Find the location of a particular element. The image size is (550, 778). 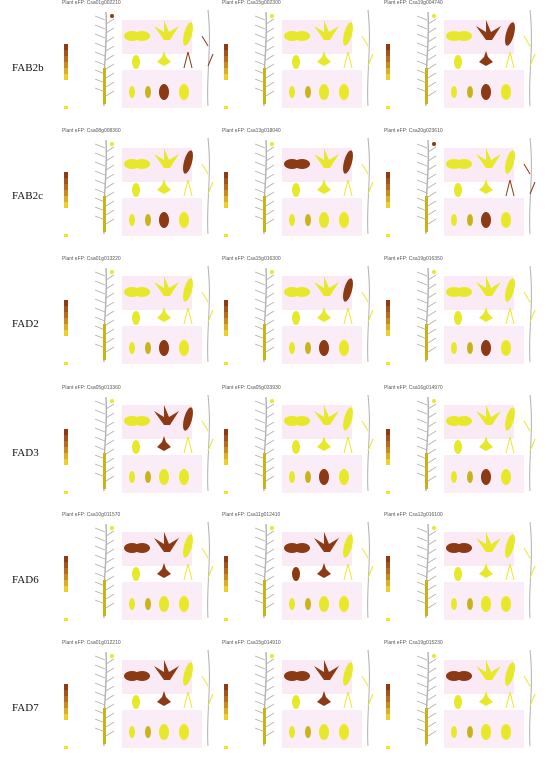

panel-title: Plant eFP: Csa13g018040 is located at coordinates (251, 131).